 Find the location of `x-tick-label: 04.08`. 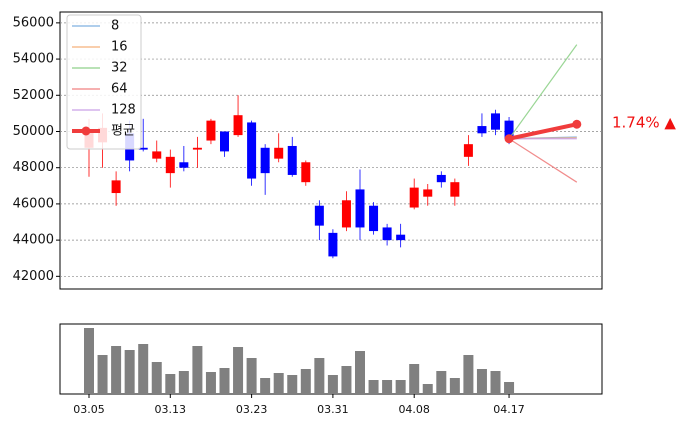

x-tick-label: 04.08 is located at coordinates (414, 409).